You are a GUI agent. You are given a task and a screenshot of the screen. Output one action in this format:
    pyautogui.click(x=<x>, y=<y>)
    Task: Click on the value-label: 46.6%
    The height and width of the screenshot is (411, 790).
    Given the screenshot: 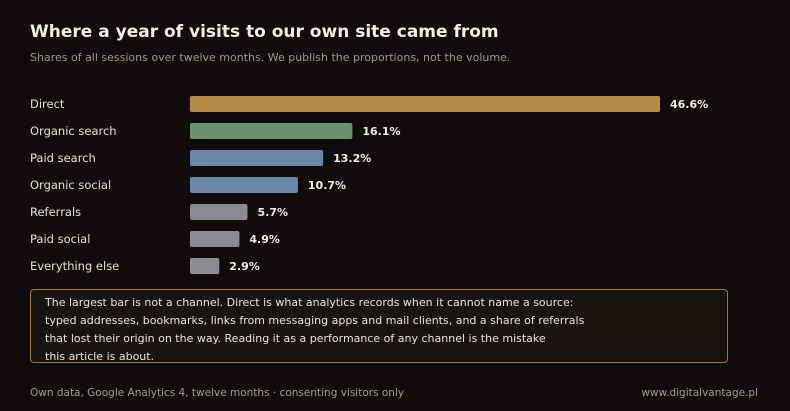 What is the action you would take?
    pyautogui.click(x=689, y=104)
    